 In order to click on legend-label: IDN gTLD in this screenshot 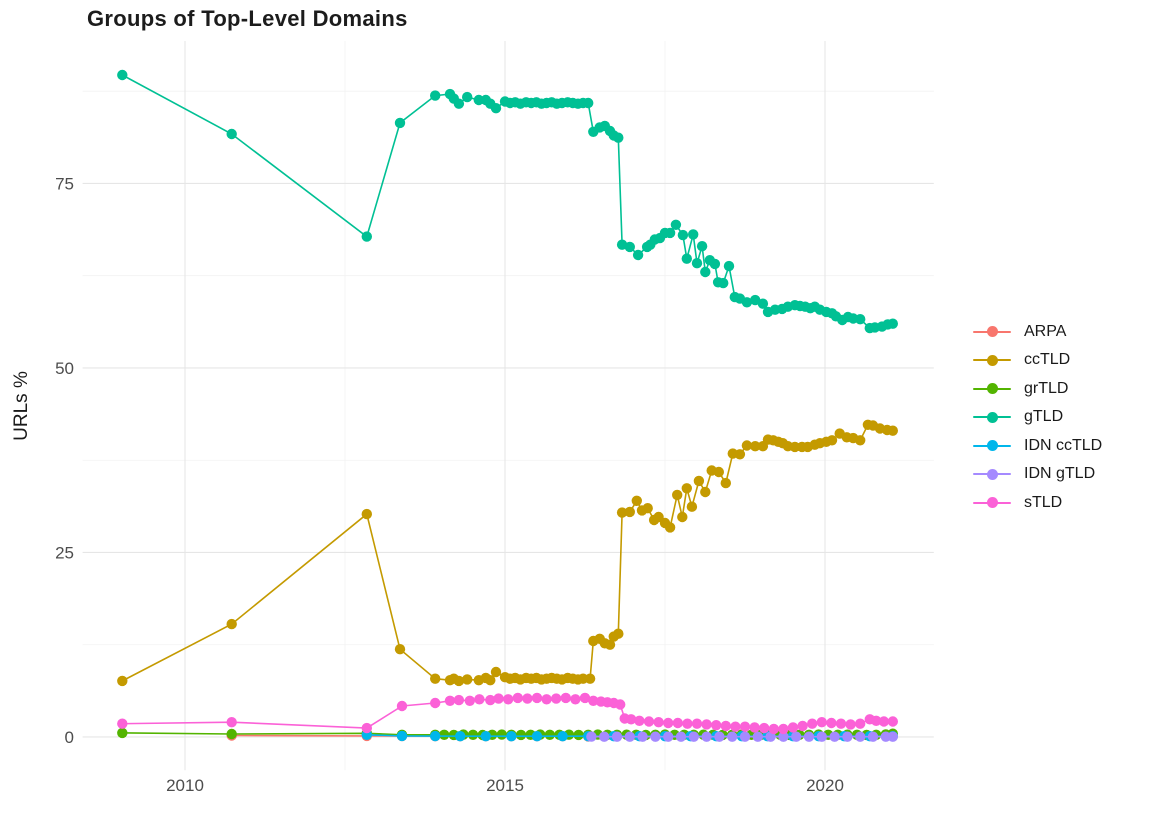, I will do `click(1060, 473)`.